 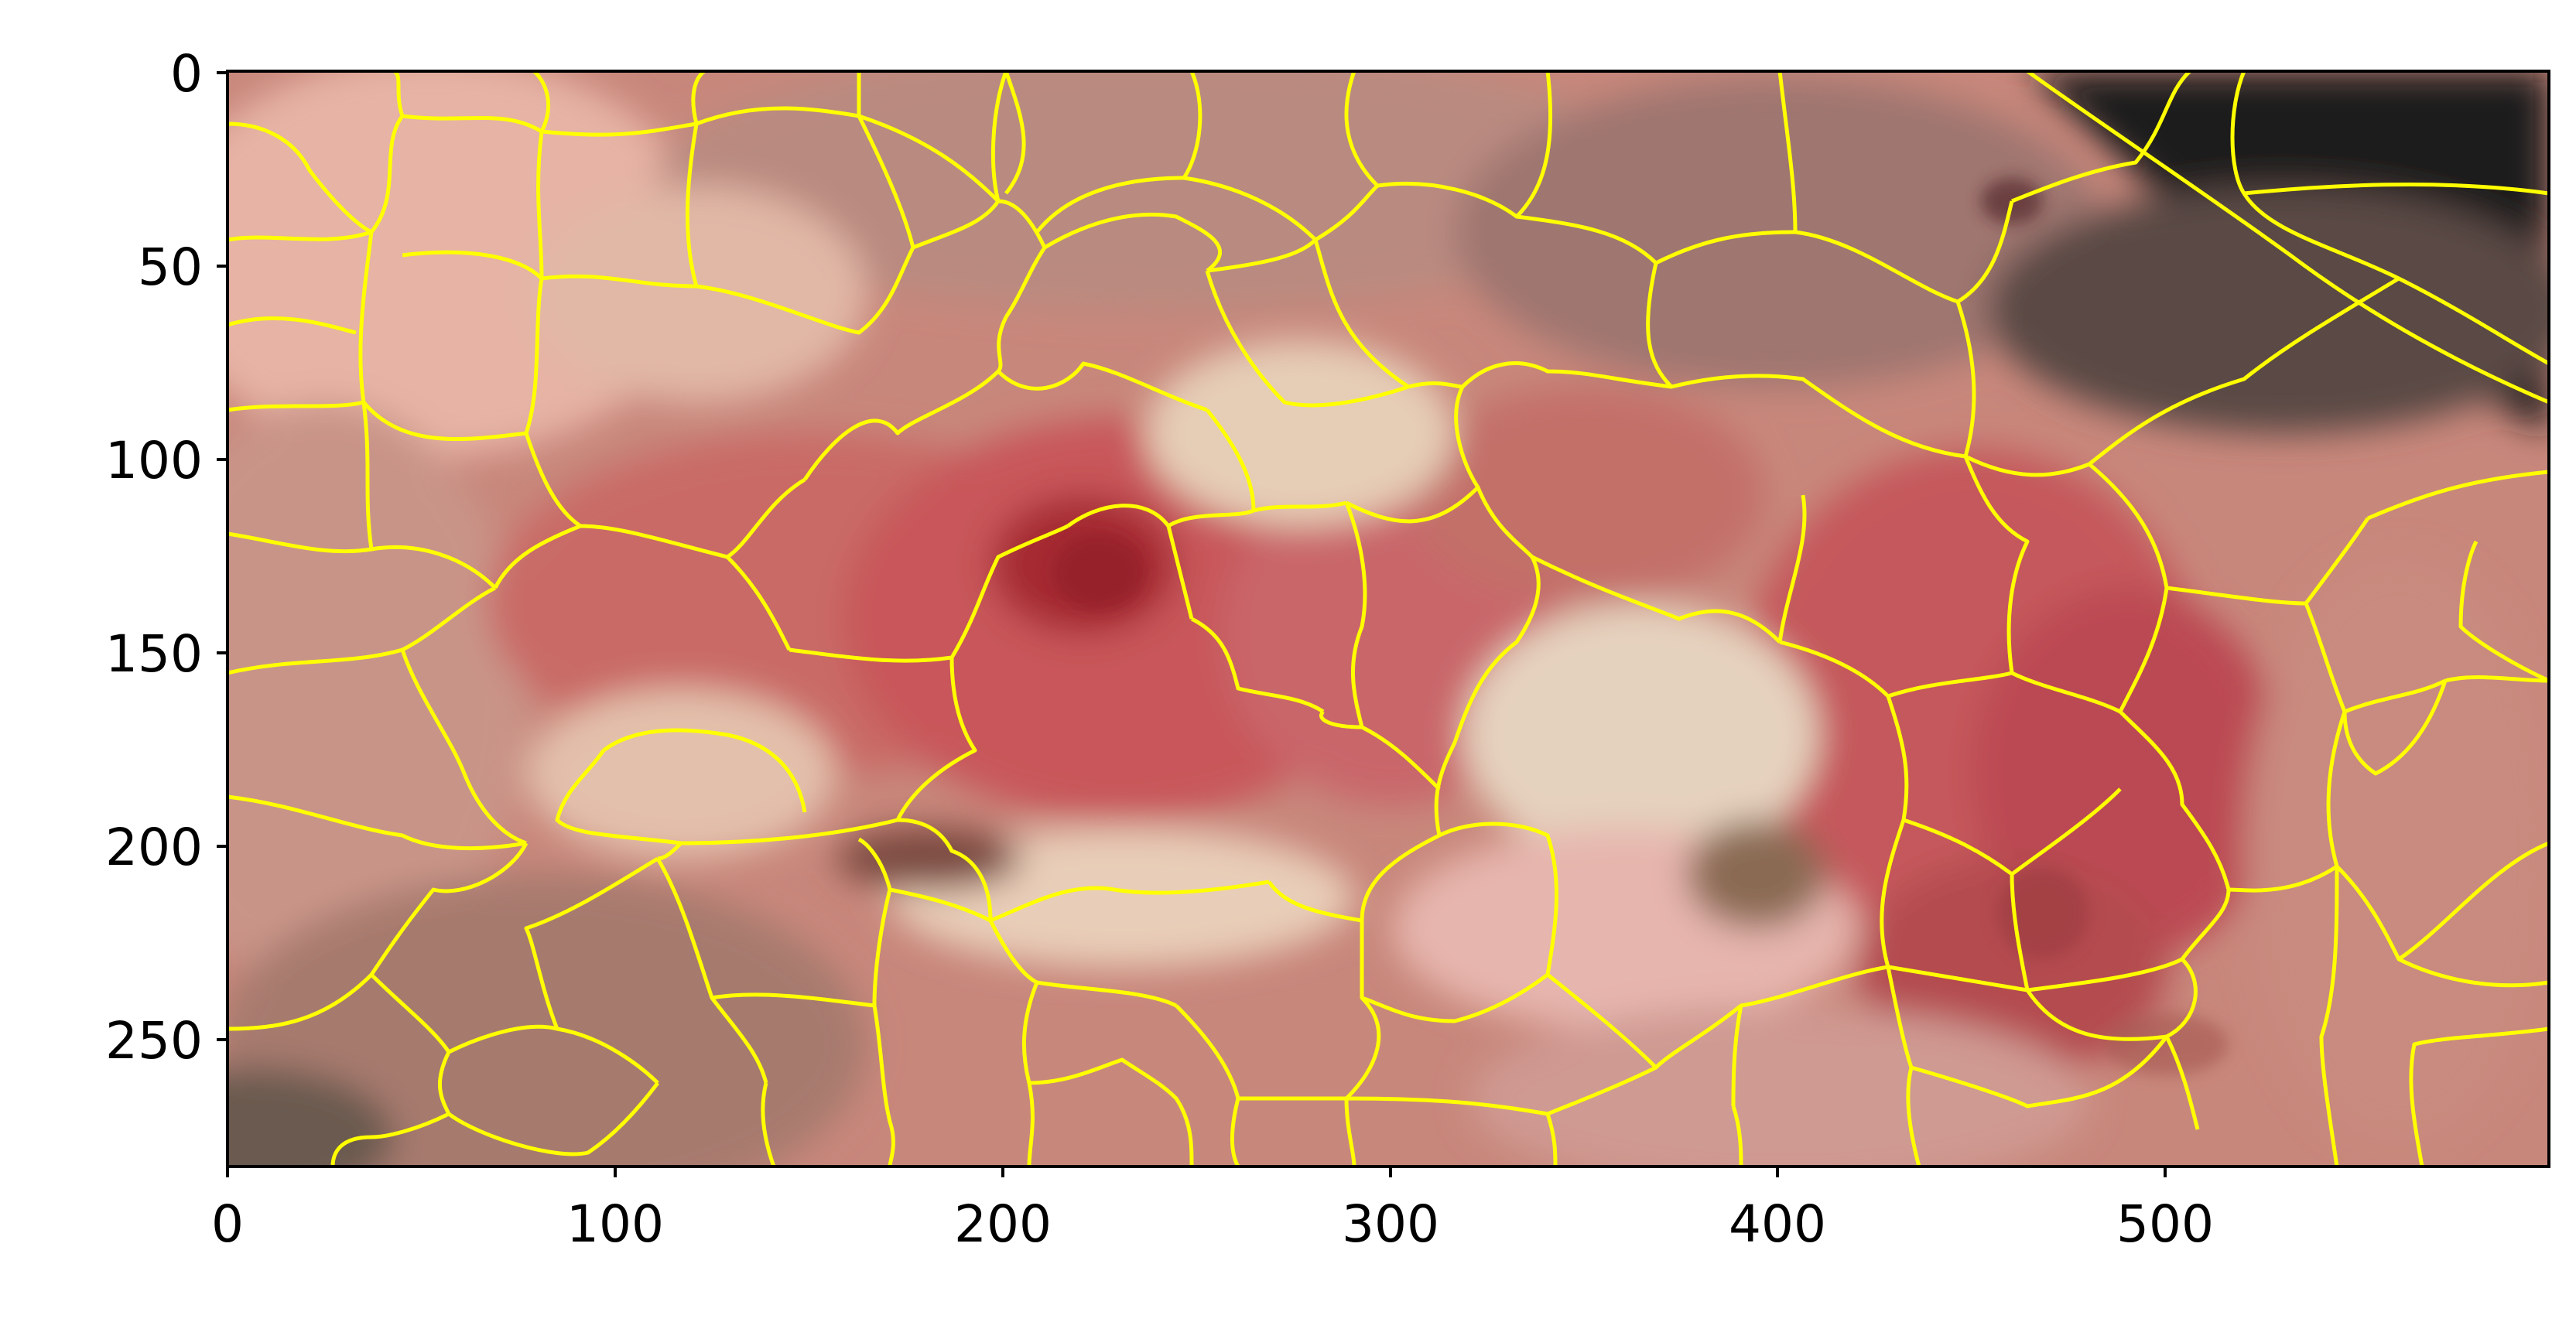 What do you see at coordinates (1003, 1224) in the screenshot?
I see `x-tick-label: 200` at bounding box center [1003, 1224].